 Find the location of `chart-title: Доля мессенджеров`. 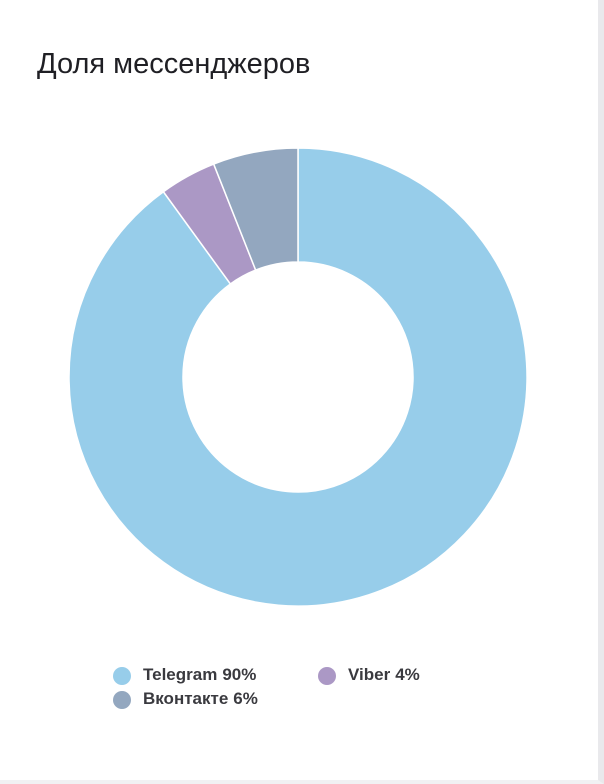

chart-title: Доля мессенджеров is located at coordinates (173, 64).